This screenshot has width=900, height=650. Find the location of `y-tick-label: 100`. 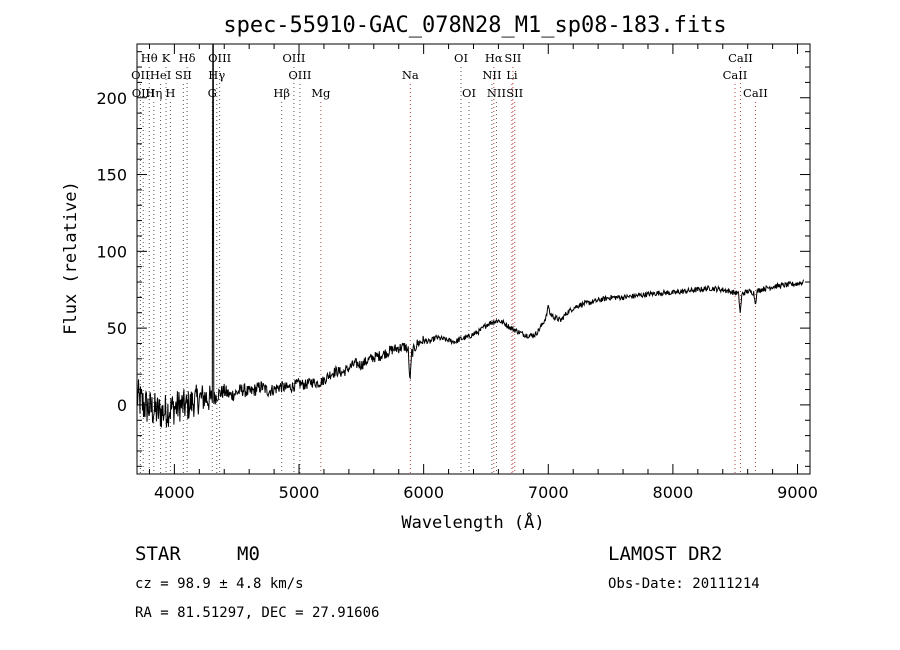

y-tick-label: 100 is located at coordinates (111, 251).